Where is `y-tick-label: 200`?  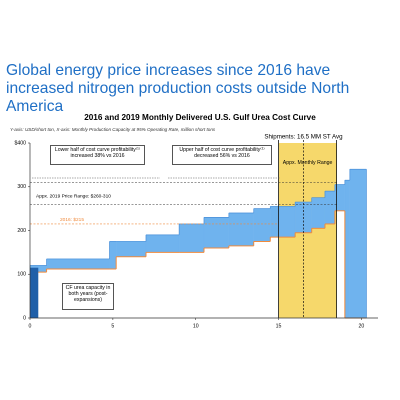 y-tick-label: 200 is located at coordinates (21, 231).